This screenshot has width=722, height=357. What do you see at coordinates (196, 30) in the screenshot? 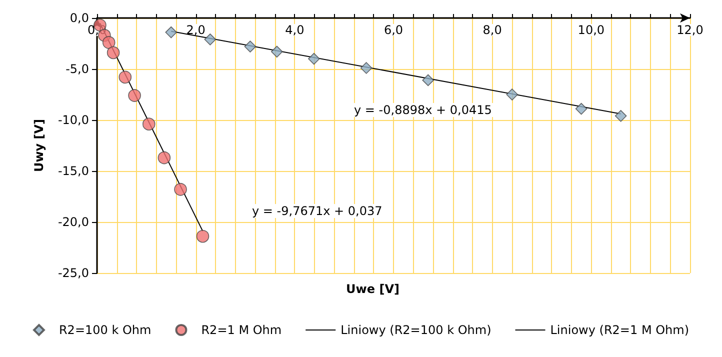
I see `x-tick-label: 2,0` at bounding box center [196, 30].